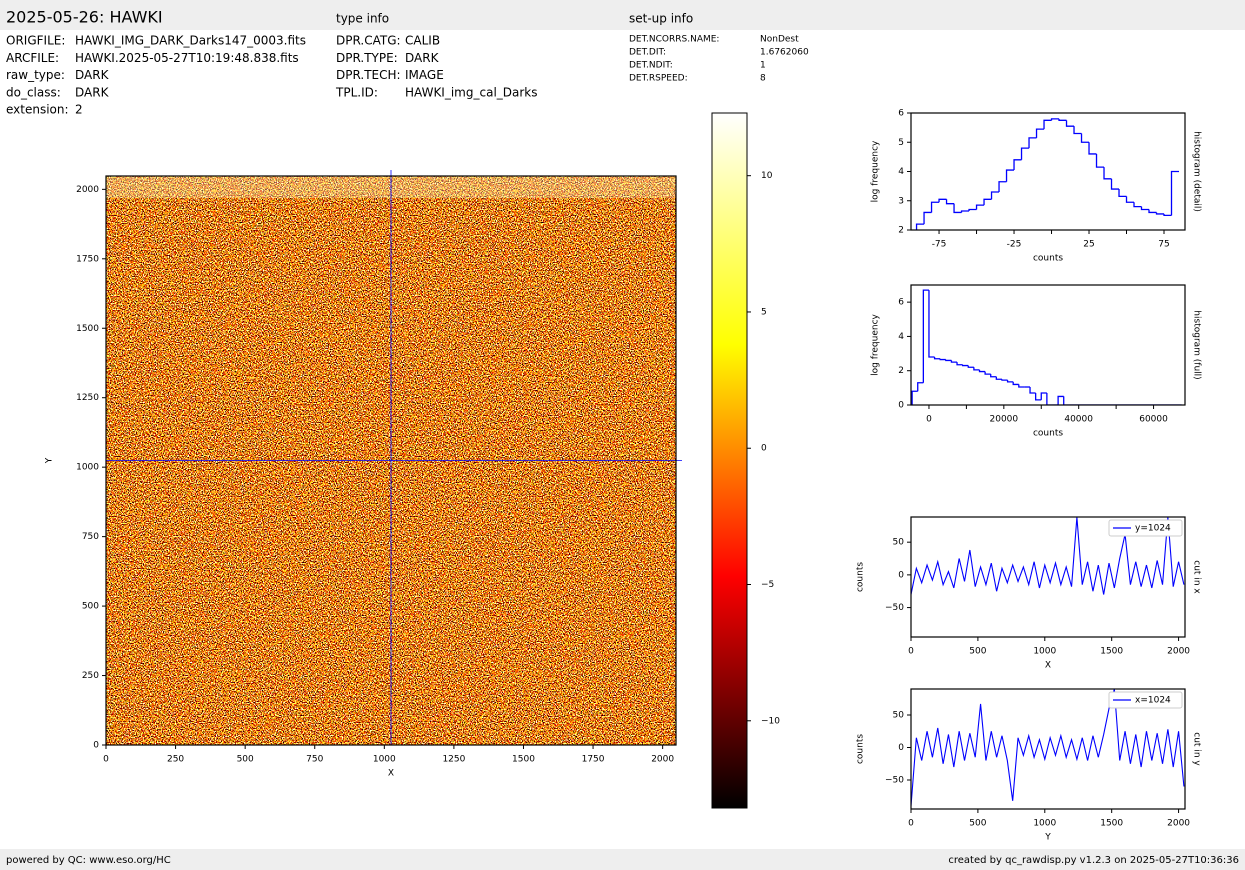  What do you see at coordinates (368, 41) in the screenshot?
I see `info-label: DPR.CATG:` at bounding box center [368, 41].